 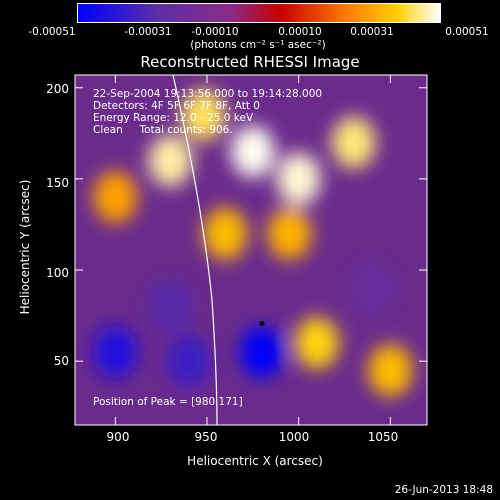 I want to click on annotation-energy-range: Energy Range: 12.0 - 25.0 keV, so click(x=173, y=118).